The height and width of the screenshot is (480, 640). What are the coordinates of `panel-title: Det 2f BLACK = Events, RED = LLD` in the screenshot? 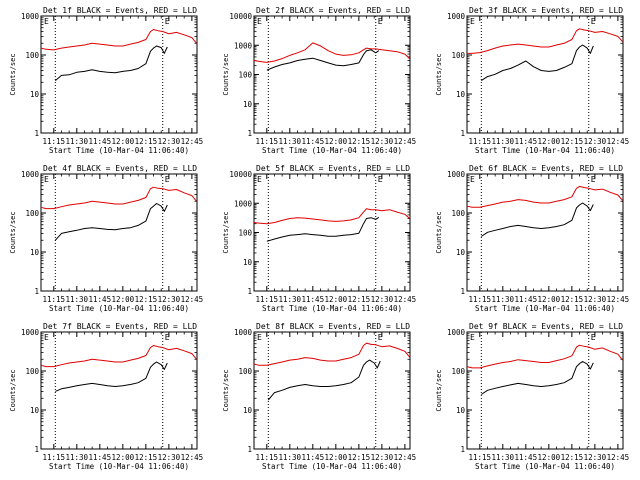 It's located at (333, 10).